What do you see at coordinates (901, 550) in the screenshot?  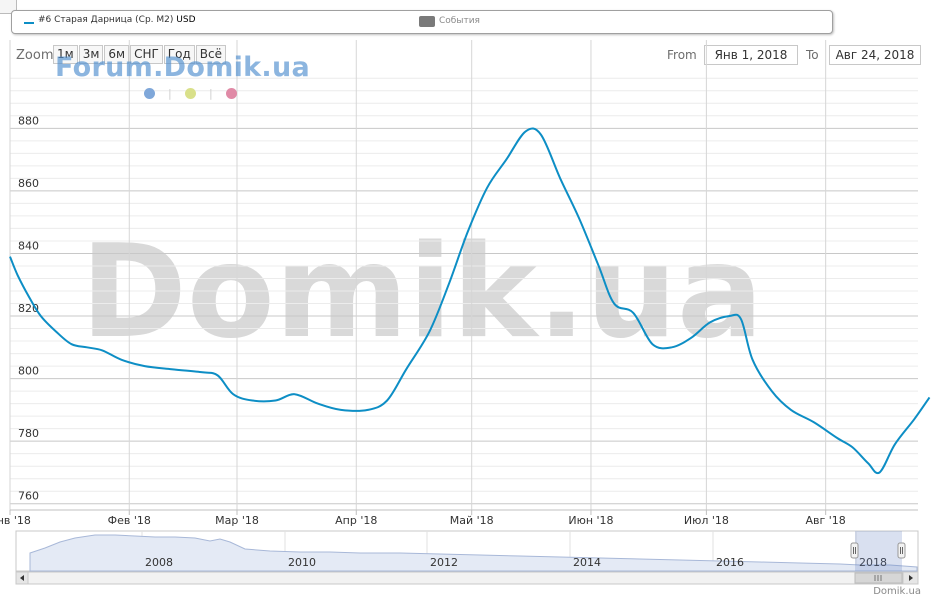 I see `navigator-right-handle` at bounding box center [901, 550].